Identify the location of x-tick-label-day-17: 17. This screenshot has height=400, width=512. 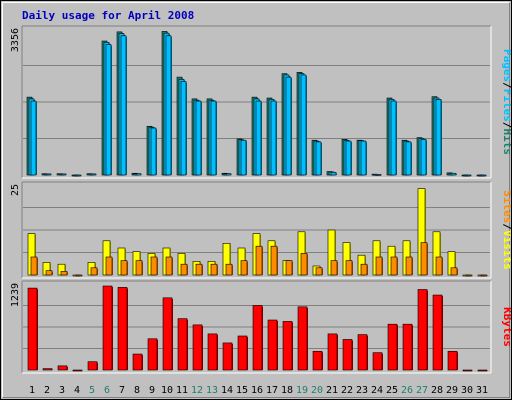
(272, 390).